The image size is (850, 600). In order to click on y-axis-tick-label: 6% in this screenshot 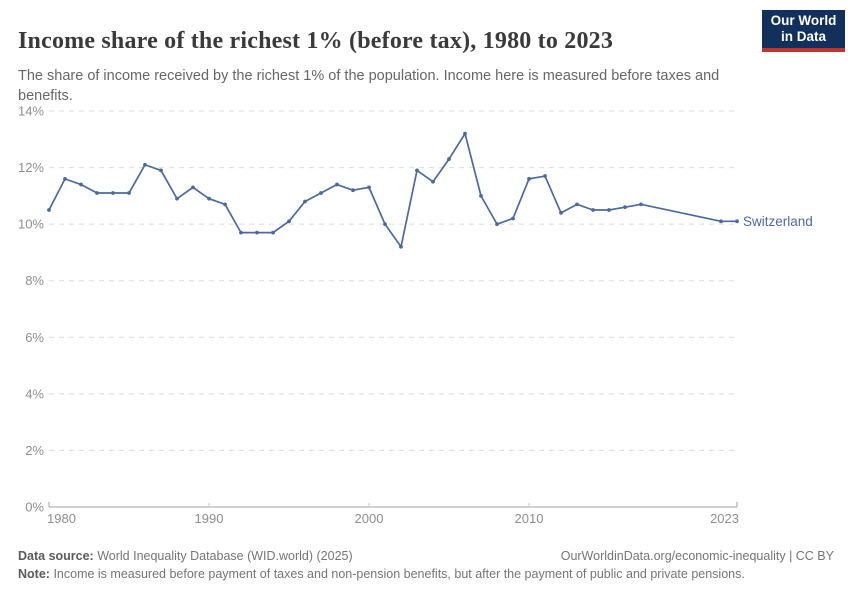, I will do `click(34, 337)`.